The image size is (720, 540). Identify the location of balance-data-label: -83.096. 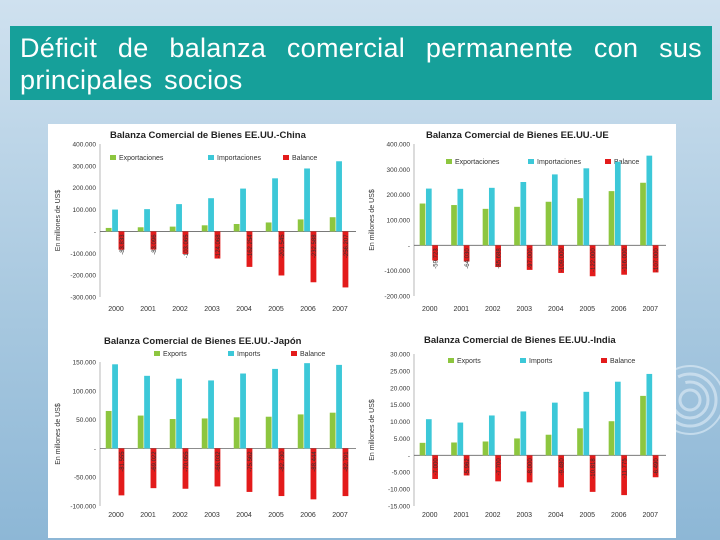
(155, 244).